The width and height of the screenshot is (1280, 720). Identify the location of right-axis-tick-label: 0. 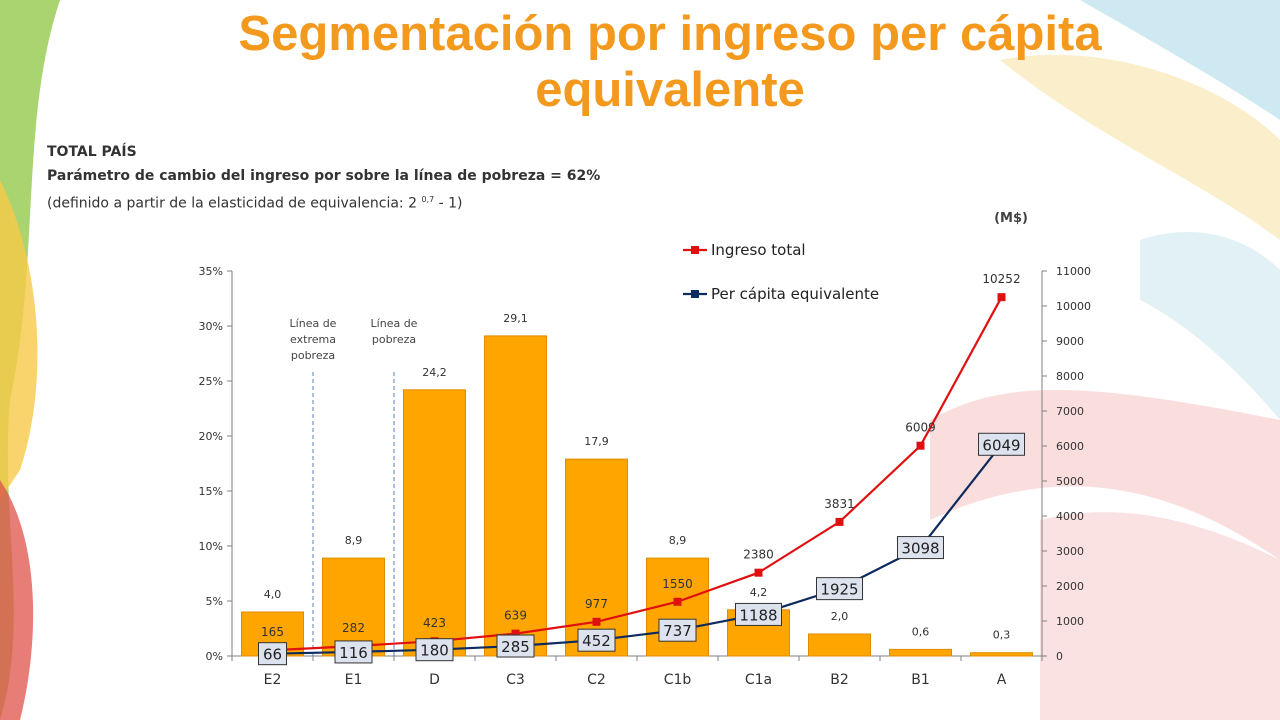
(1059, 656).